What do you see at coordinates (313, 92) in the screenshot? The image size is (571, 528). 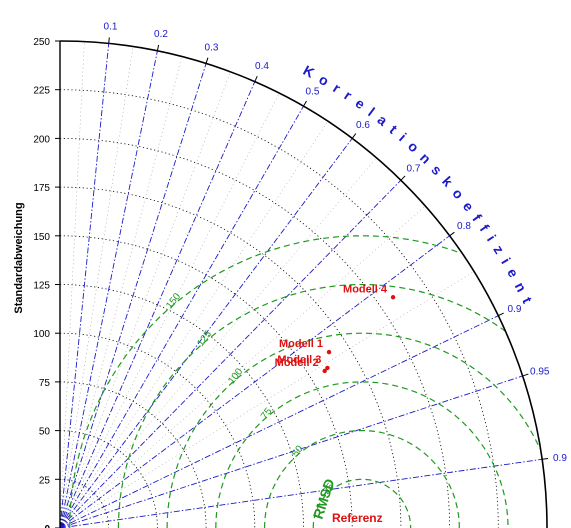 I see `correlation-tick-label: 0.5` at bounding box center [313, 92].